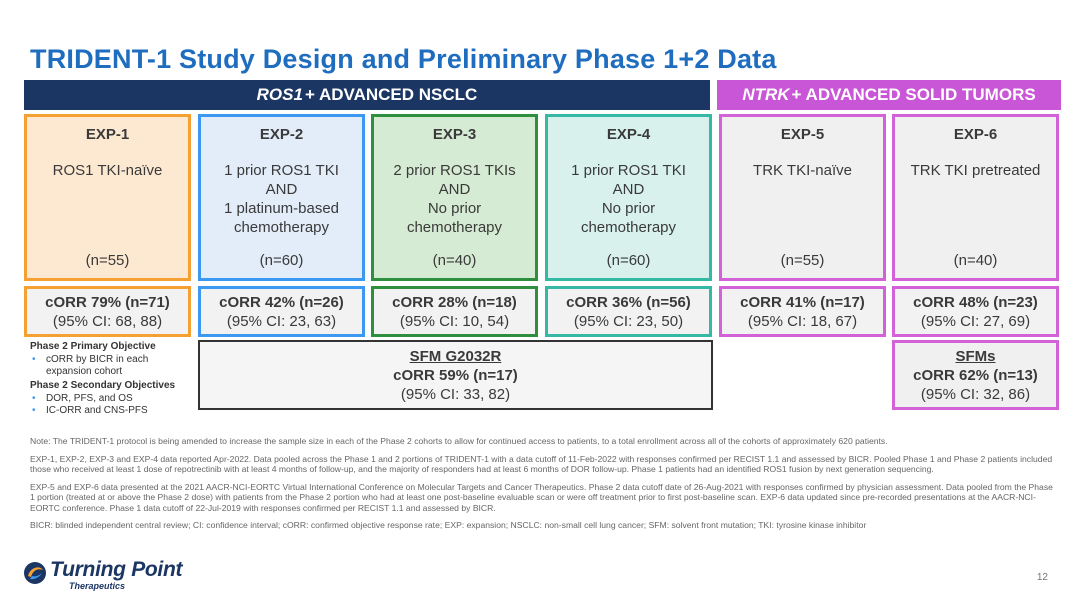  I want to click on confidence-interval: (95% CI: 68, 88), so click(107, 321).